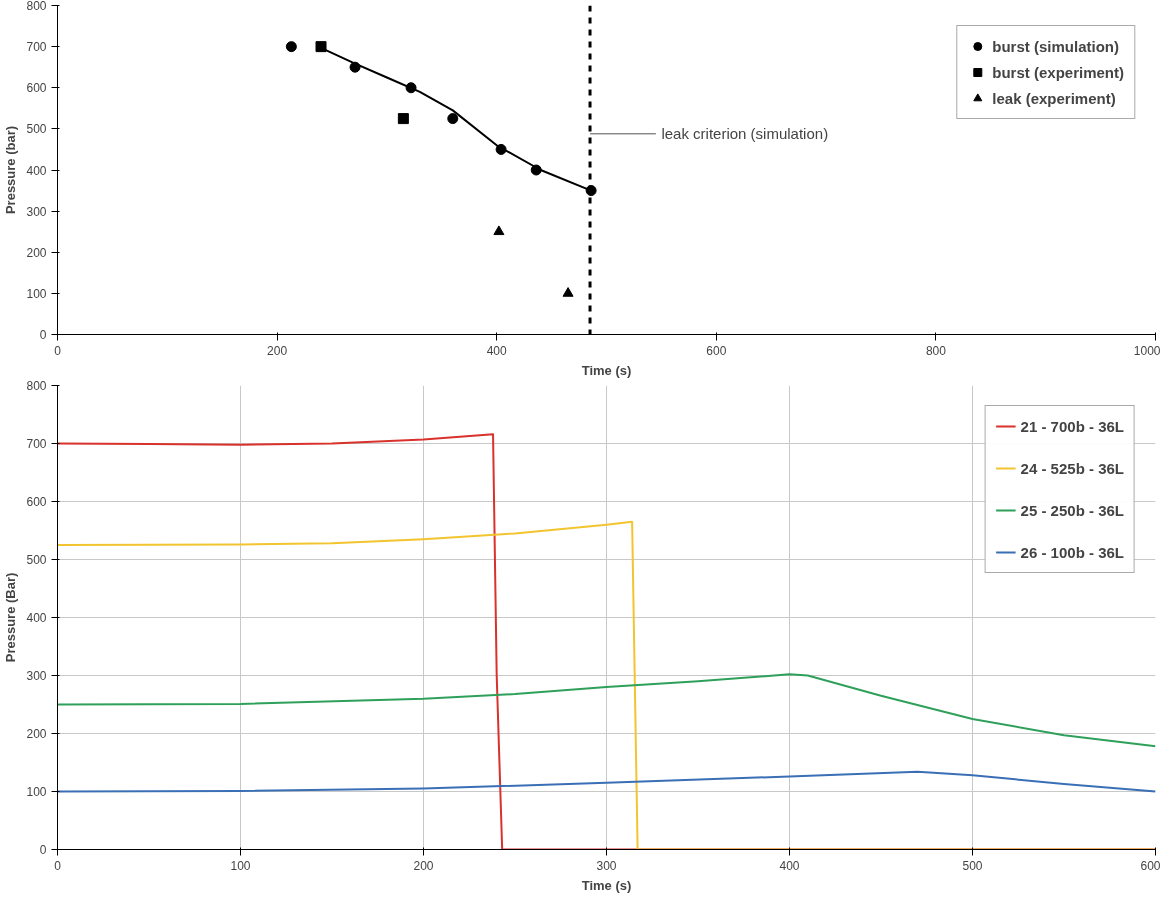  Describe the element at coordinates (745, 134) in the screenshot. I see `ref-line-label: leak criterion (simulation)` at that location.